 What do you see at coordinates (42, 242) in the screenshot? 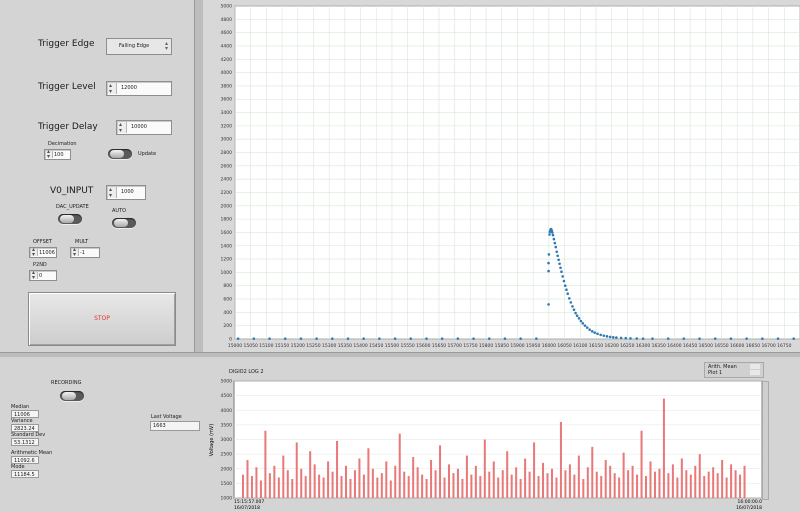
I see `offset-label: OFFSET` at bounding box center [42, 242].